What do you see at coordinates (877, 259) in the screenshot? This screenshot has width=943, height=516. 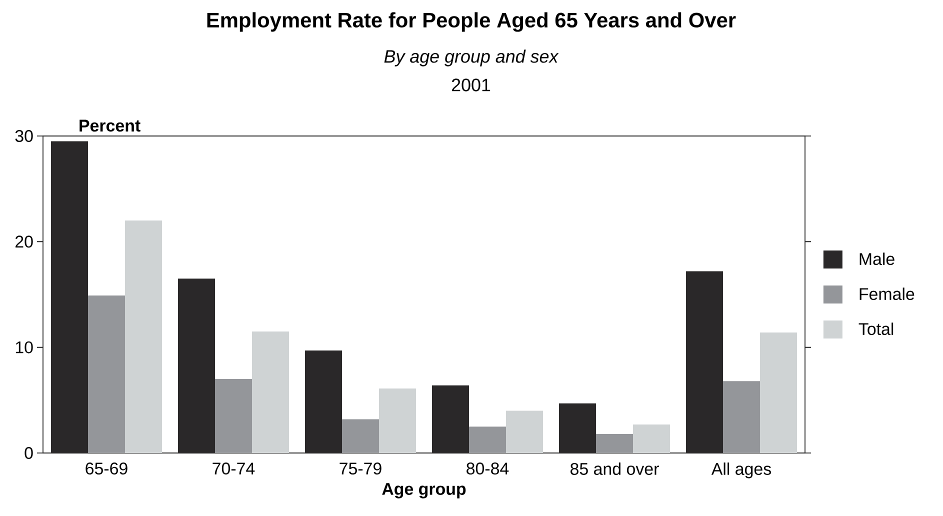 I see `legend-label: Male` at bounding box center [877, 259].